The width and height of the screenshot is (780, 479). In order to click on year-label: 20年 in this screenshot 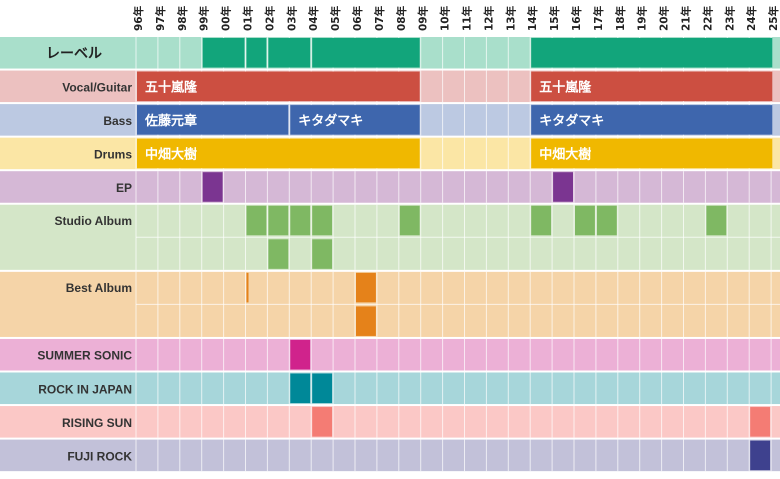, I will do `click(664, 18)`.